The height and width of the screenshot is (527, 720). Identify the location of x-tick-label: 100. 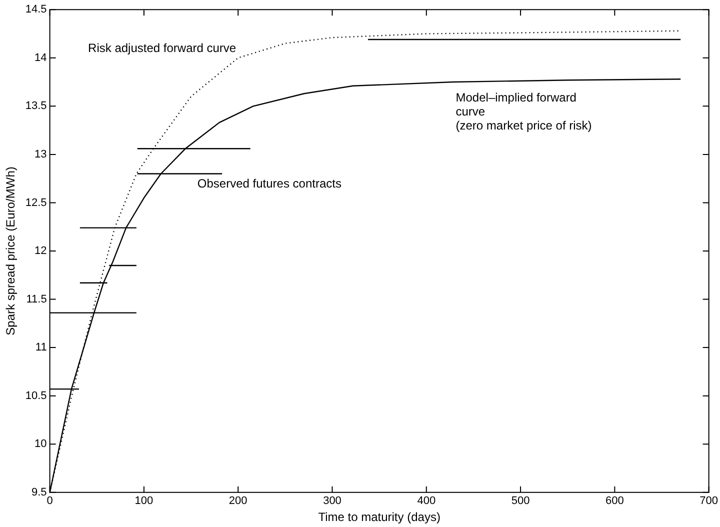
(144, 501).